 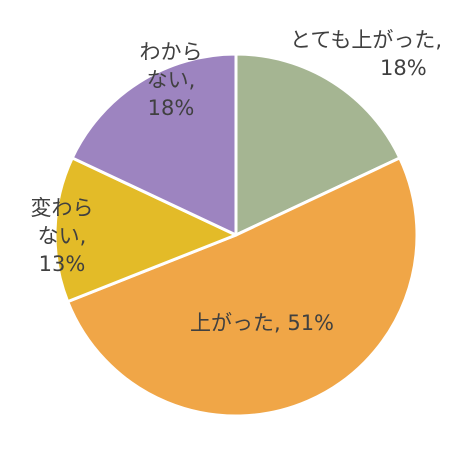 What do you see at coordinates (366, 40) in the screenshot?
I see `pie-slice-label-line: とても上がった,` at bounding box center [366, 40].